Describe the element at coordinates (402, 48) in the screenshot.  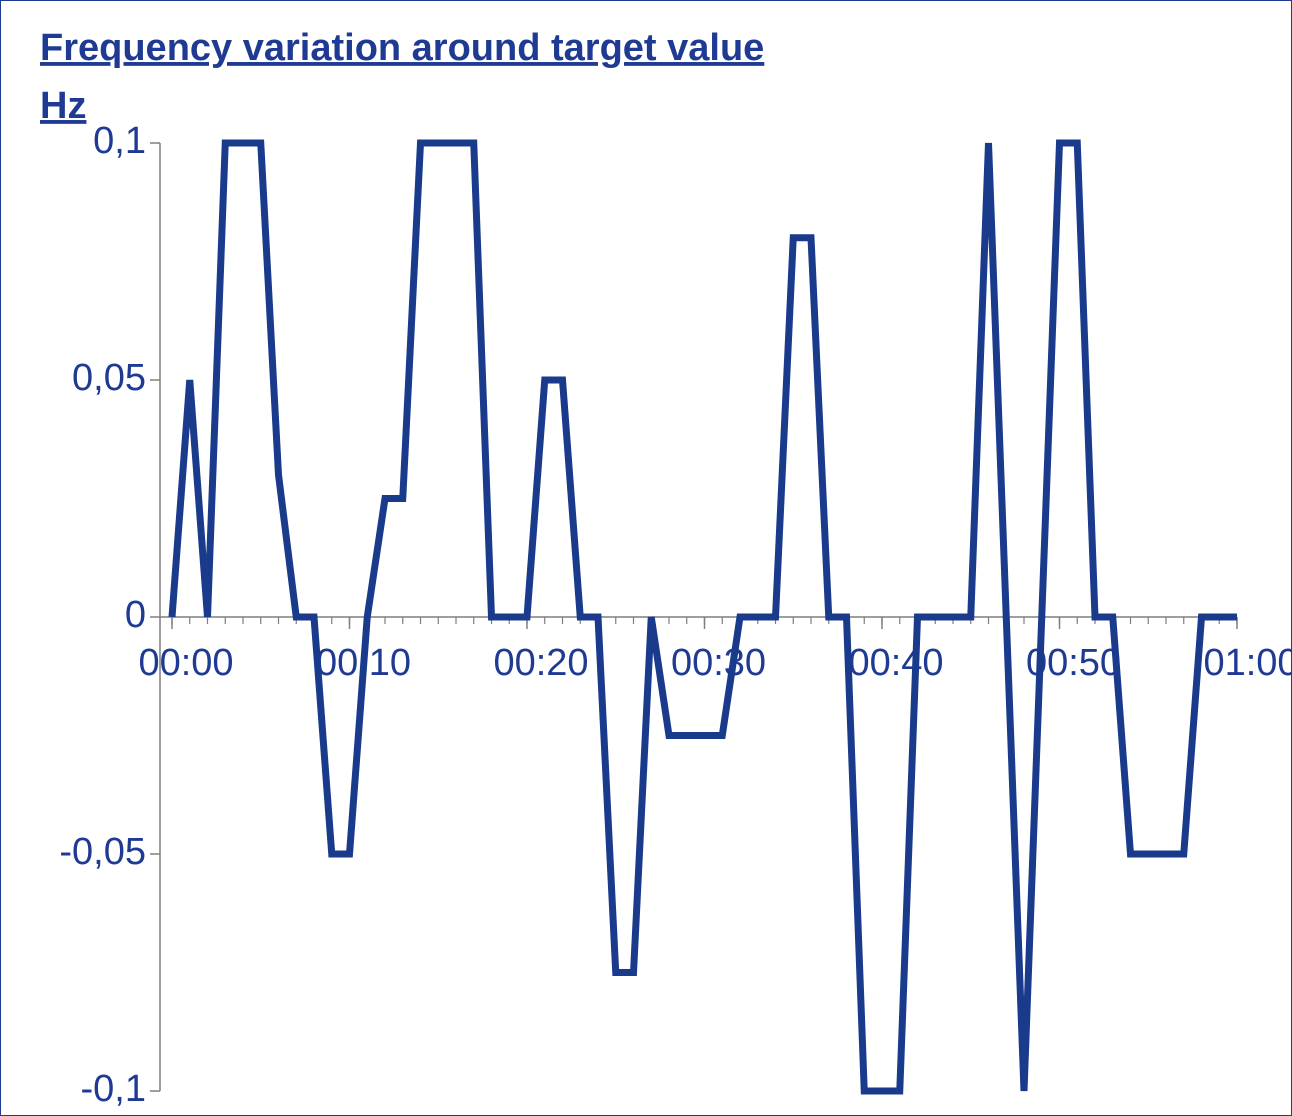
I see `chart-title: Frequency variation around target value` at that location.